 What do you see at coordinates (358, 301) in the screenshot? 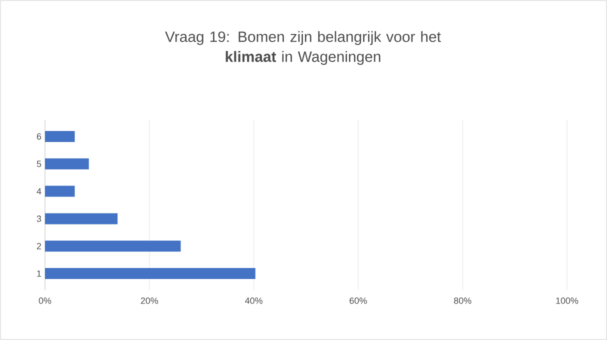
I see `x-tick-label: 60%` at bounding box center [358, 301].